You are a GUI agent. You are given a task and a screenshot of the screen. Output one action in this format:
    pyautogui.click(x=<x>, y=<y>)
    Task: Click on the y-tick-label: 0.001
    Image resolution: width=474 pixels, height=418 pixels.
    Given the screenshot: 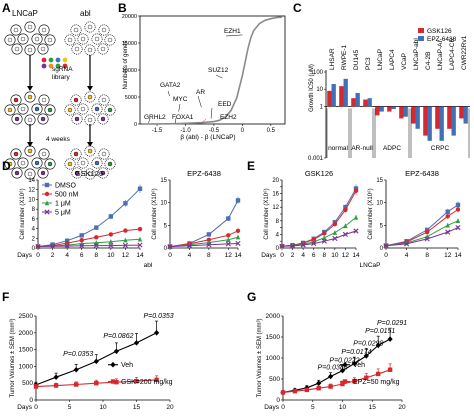 What is the action you would take?
    pyautogui.click(x=316, y=159)
    